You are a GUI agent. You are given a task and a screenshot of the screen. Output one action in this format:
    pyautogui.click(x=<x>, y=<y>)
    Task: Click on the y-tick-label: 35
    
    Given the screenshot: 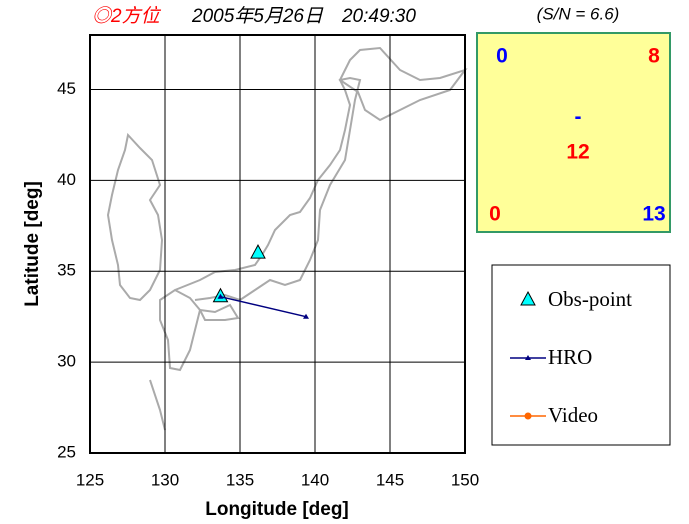 What is the action you would take?
    pyautogui.click(x=66, y=270)
    